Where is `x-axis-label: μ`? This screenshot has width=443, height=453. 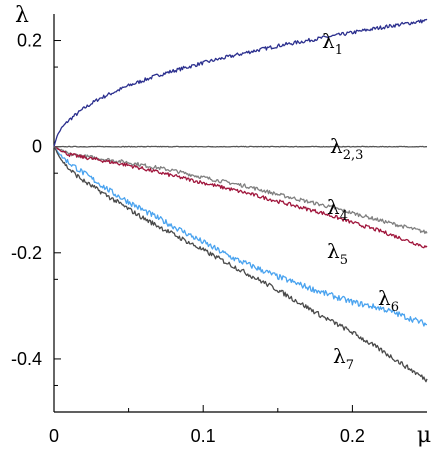 x-axis-label: μ is located at coordinates (424, 435).